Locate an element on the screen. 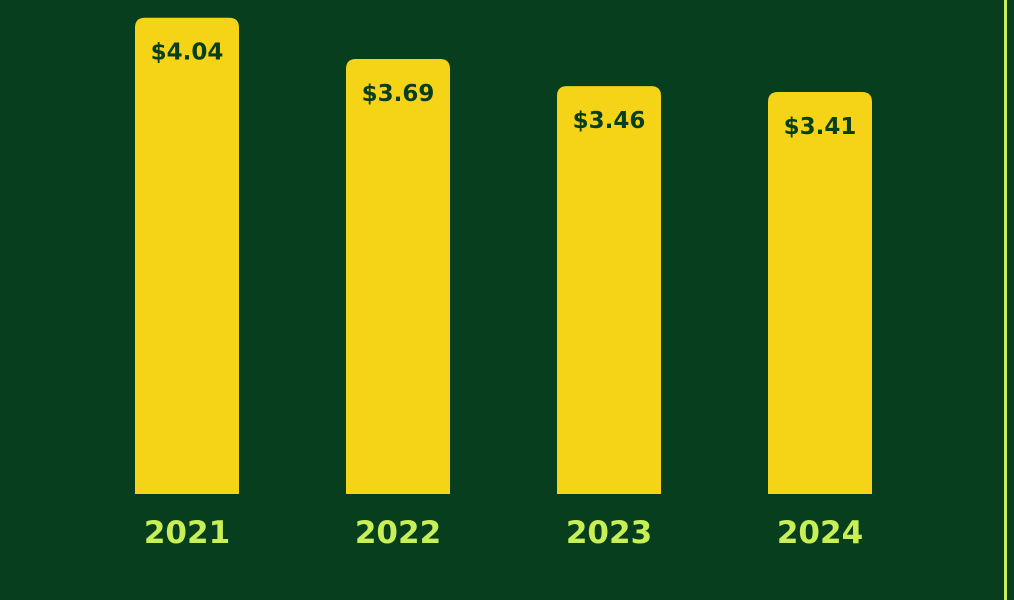 The height and width of the screenshot is (600, 1014). x-tick-label-2024: 2024 is located at coordinates (820, 533).